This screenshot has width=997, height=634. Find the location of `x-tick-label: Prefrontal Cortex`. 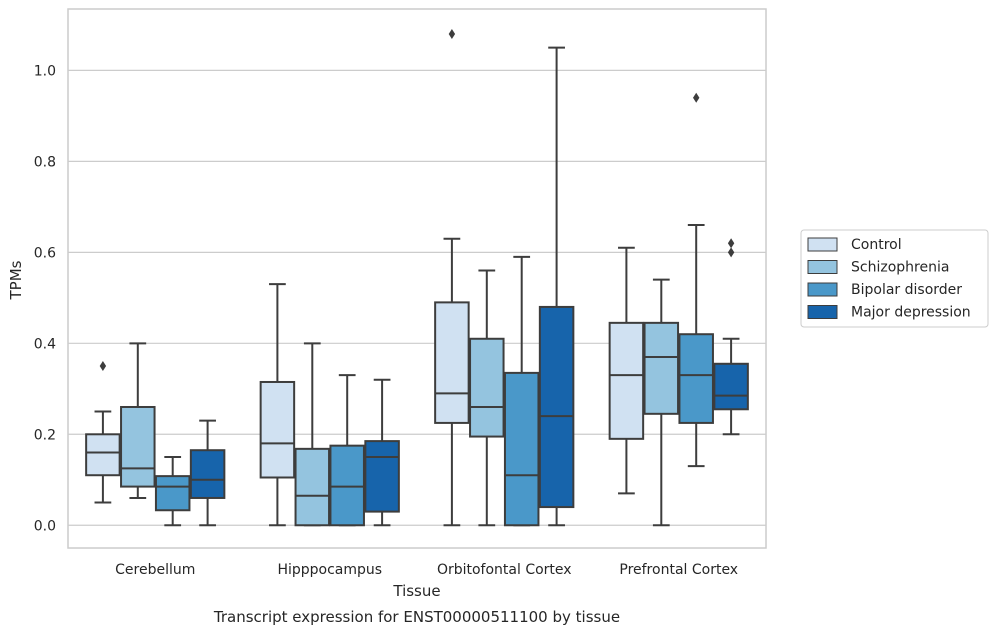

x-tick-label: Prefrontal Cortex is located at coordinates (678, 570).